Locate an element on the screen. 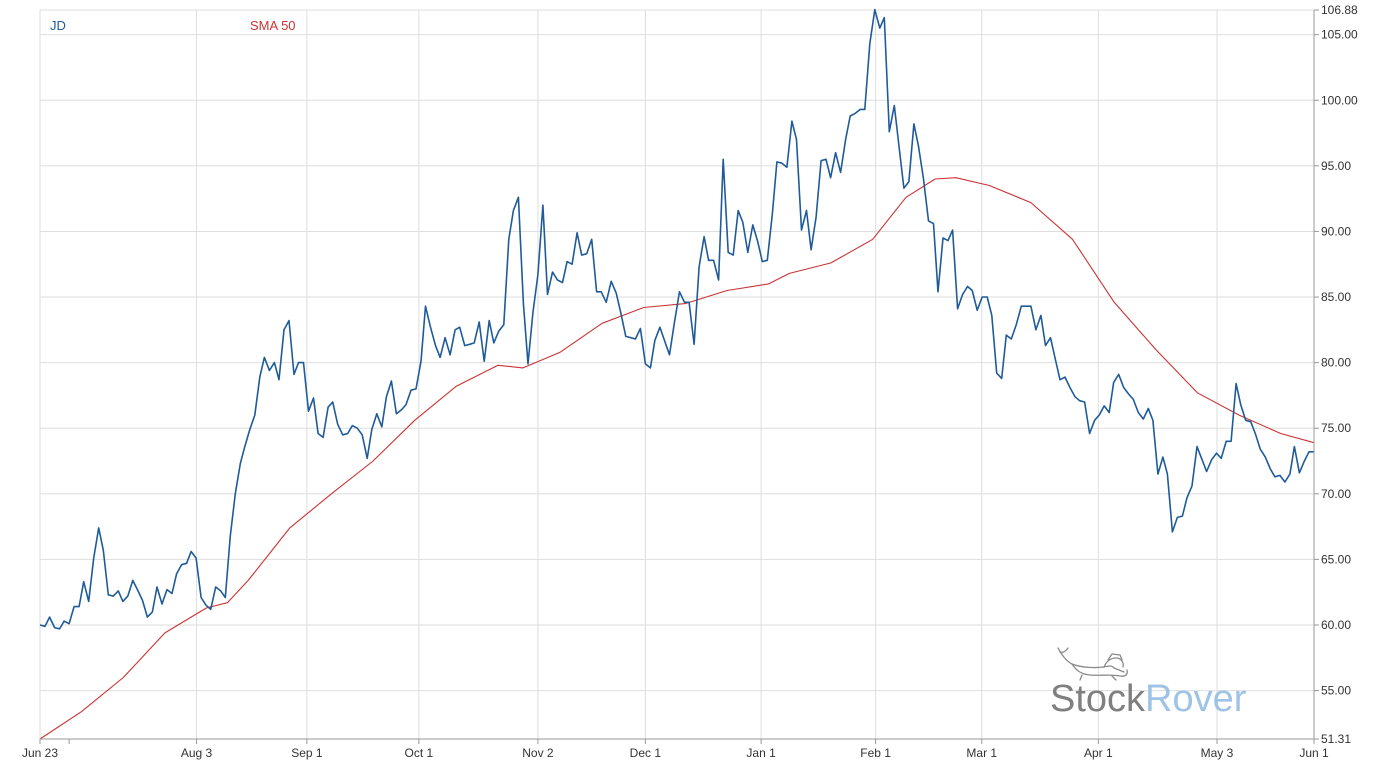  stockrover-watermark: StockRover is located at coordinates (1148, 683).